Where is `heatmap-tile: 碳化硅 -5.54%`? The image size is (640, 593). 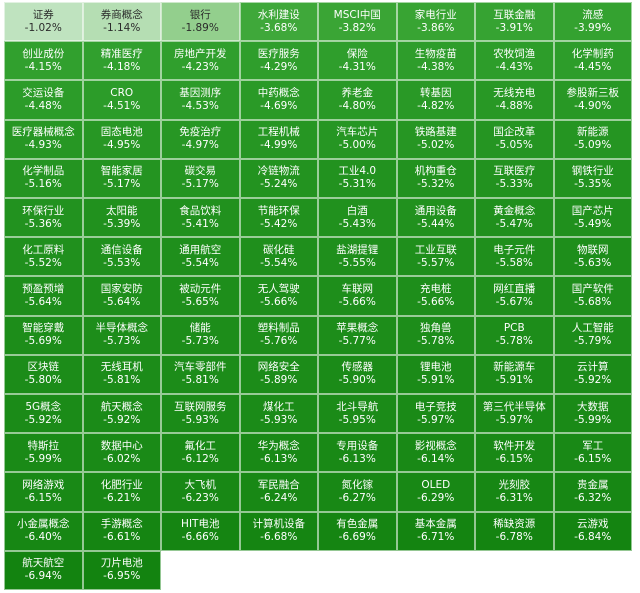
heatmap-tile: 碳化硅 -5.54% is located at coordinates (278, 257).